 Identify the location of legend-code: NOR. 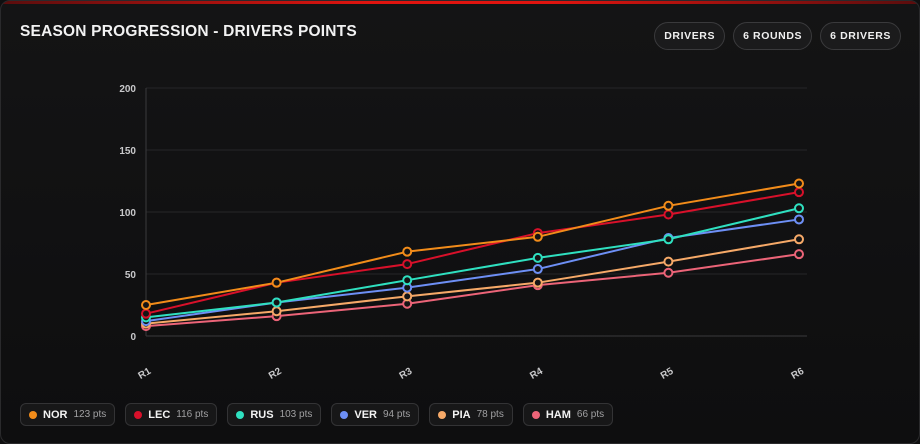
(55, 414).